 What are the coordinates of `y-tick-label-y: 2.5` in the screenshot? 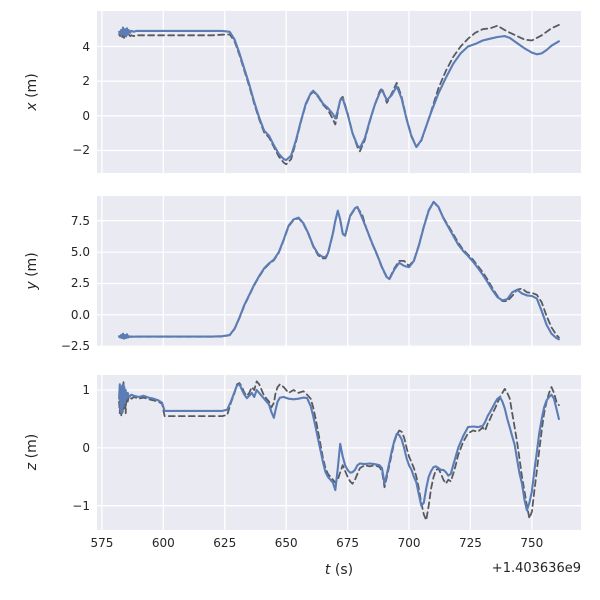 It's located at (80, 283).